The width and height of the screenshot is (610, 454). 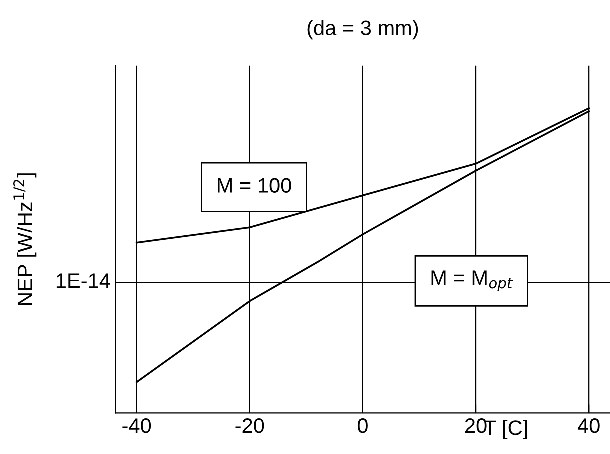 What do you see at coordinates (363, 426) in the screenshot?
I see `x-tick-label: 0` at bounding box center [363, 426].